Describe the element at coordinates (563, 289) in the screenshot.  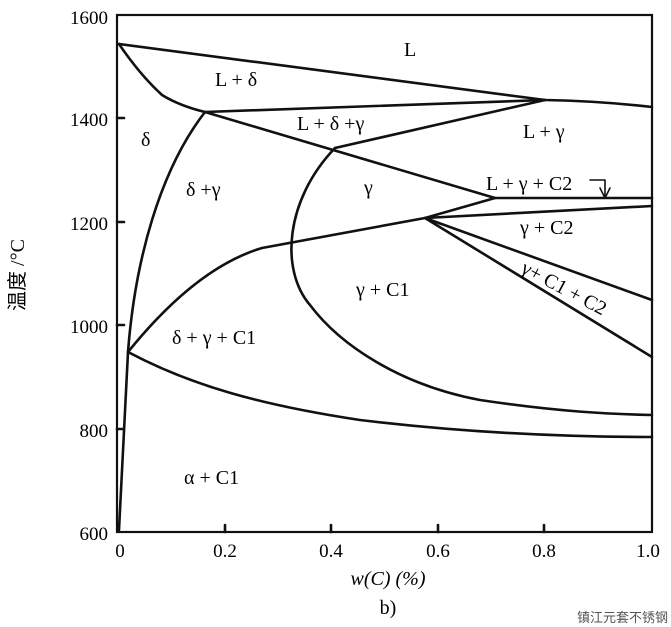
I see `region-gamma-C1-C2: γ+ C1 + C2` at that location.